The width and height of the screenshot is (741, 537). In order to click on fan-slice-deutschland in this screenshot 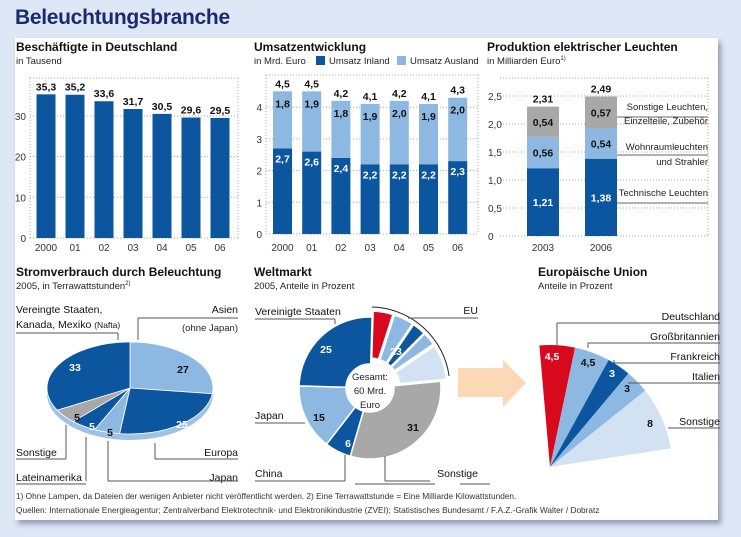, I will do `click(557, 405)`.